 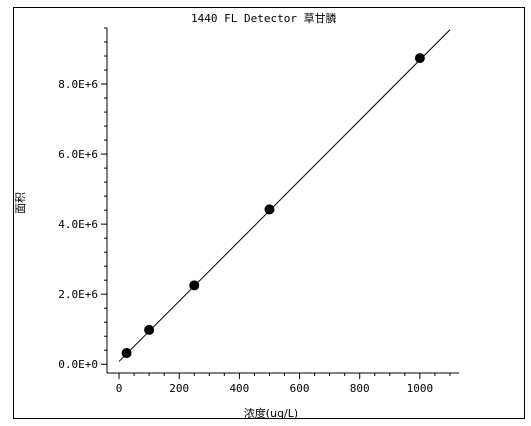 I want to click on y-tick-label: 8.0E+6, so click(x=78, y=84).